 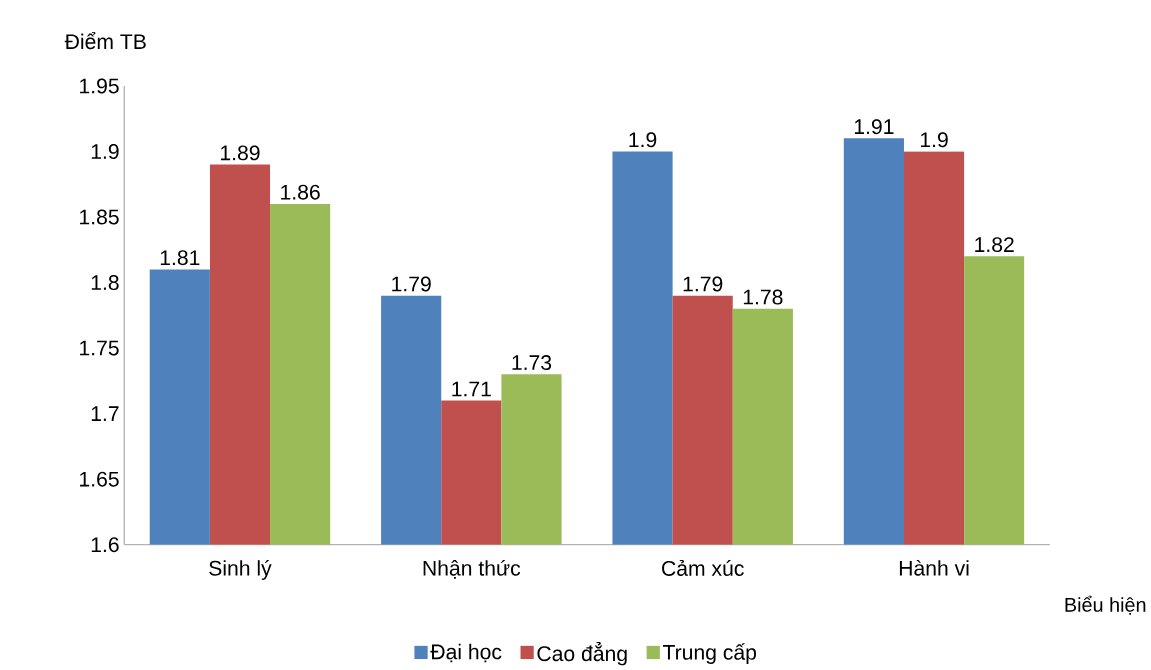 What do you see at coordinates (240, 569) in the screenshot?
I see `x-tick-label: Sinh lý` at bounding box center [240, 569].